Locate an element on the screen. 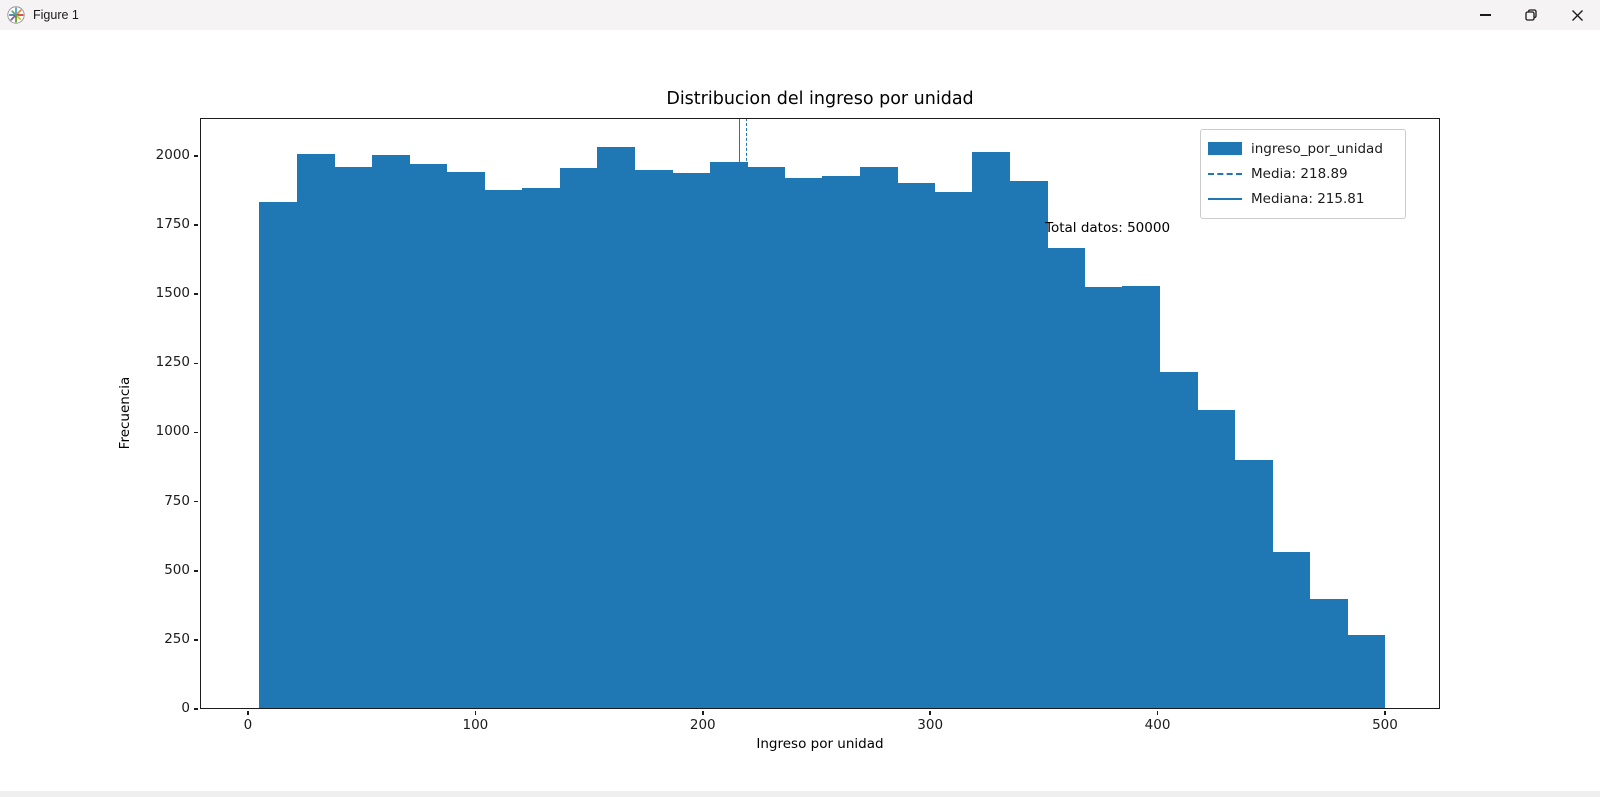 The height and width of the screenshot is (797, 1600). x-axis-label: Ingreso por unidad is located at coordinates (820, 744).